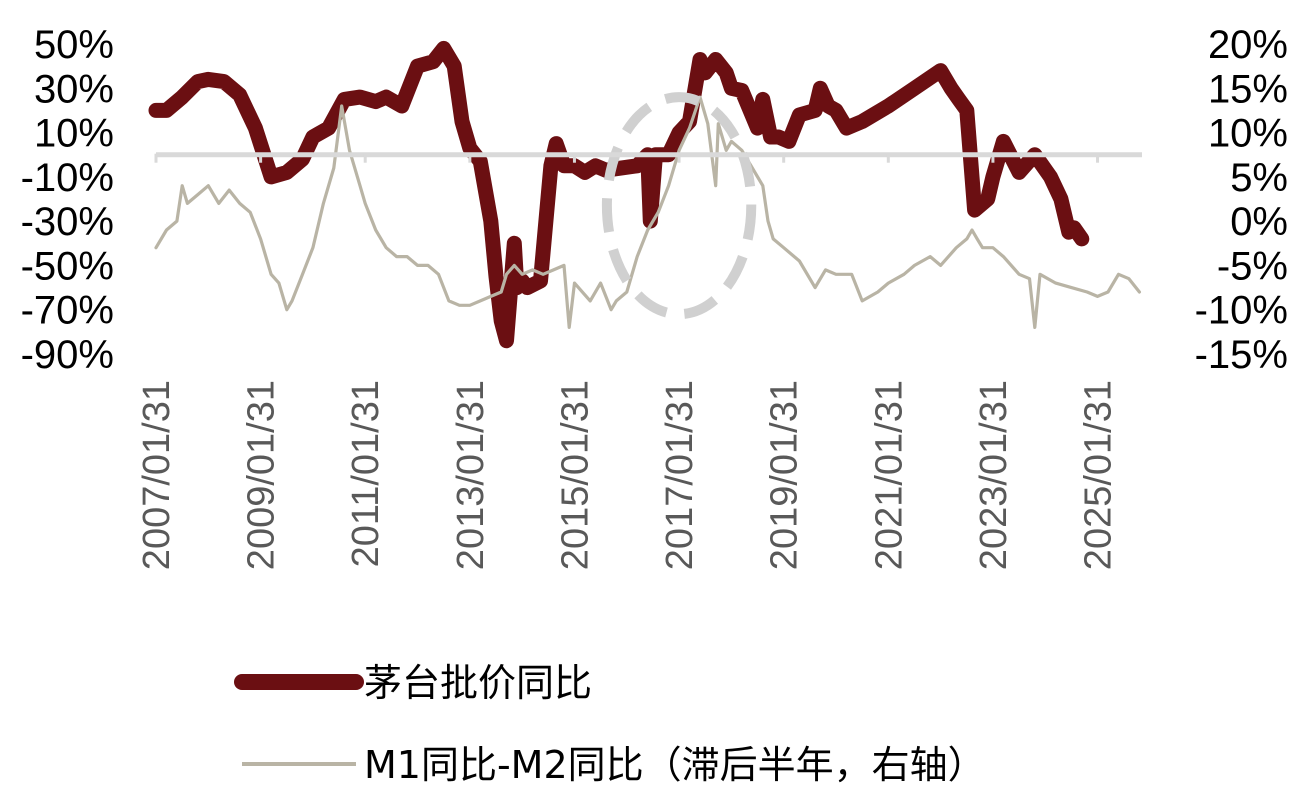 The image size is (1302, 798). I want to click on right-axis-tick-label: 5%, so click(1259, 178).